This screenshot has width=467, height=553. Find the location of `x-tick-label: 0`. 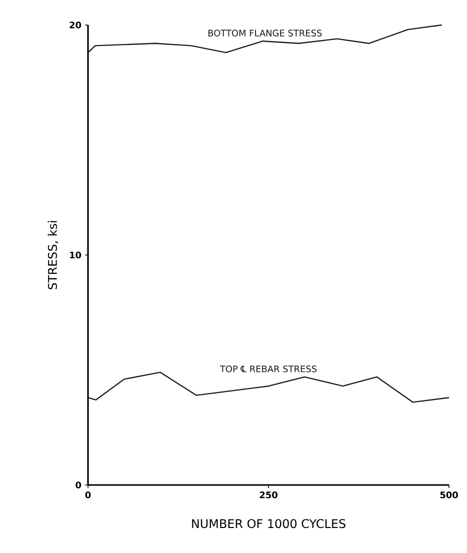

x-tick-label: 0 is located at coordinates (88, 495).